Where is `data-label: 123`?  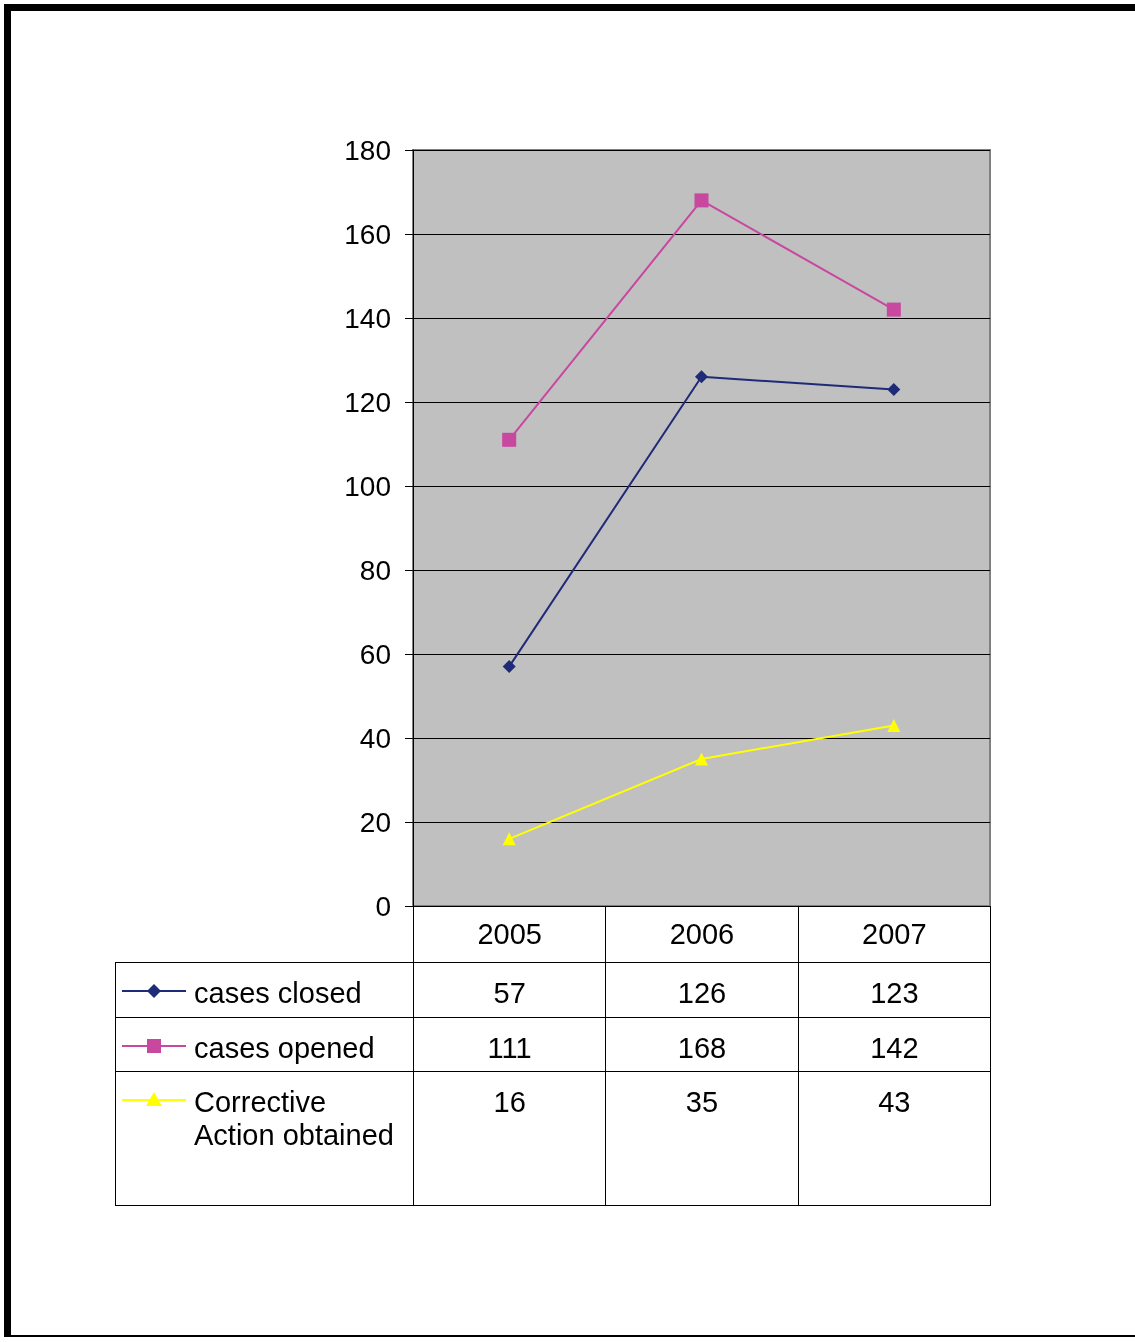 data-label: 123 is located at coordinates (894, 989).